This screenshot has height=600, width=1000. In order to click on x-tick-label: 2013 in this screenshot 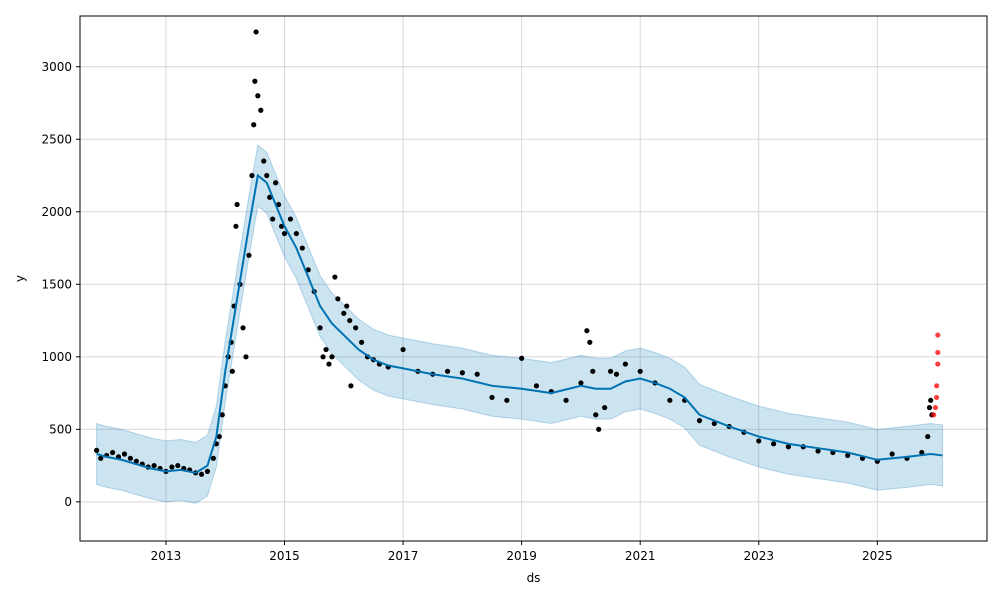, I will do `click(166, 556)`.